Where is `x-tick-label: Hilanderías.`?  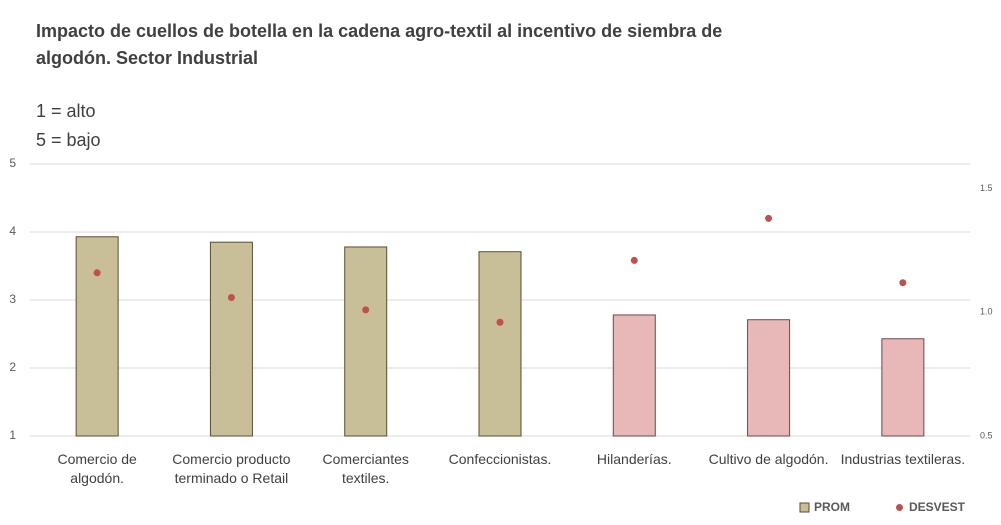
x-tick-label: Hilanderías. is located at coordinates (634, 459).